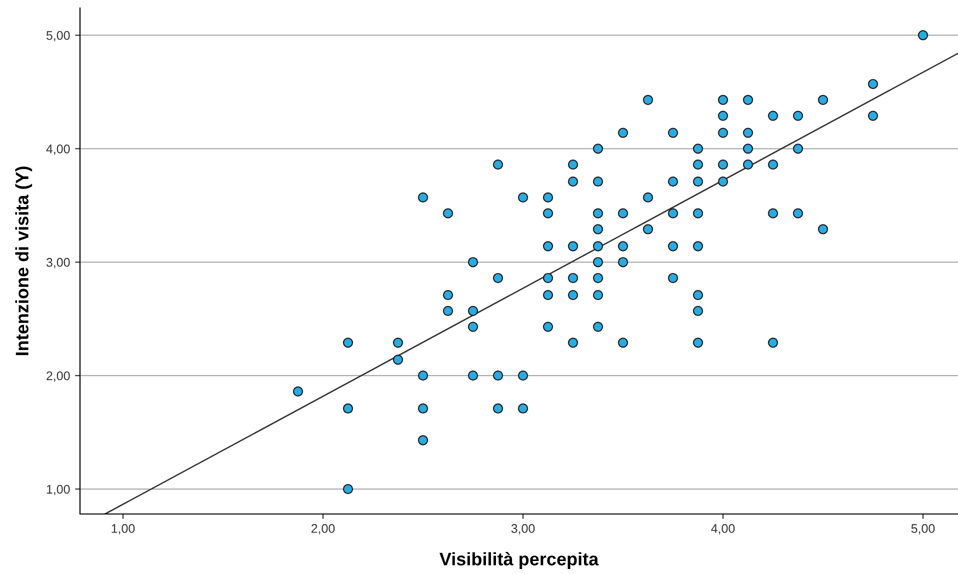 This screenshot has width=958, height=574. I want to click on x-tick-label: 2,00, so click(323, 529).